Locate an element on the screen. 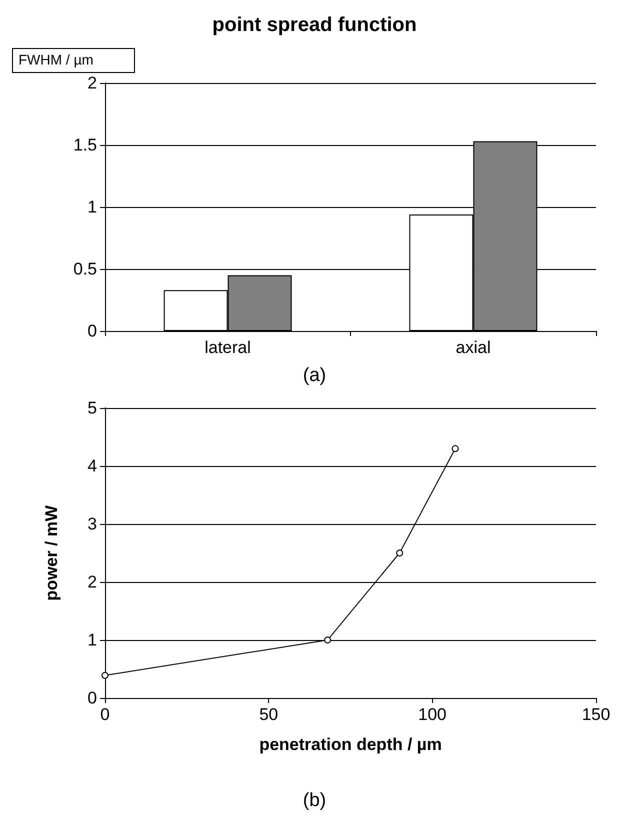  y-tick-label: 5 is located at coordinates (92, 408).